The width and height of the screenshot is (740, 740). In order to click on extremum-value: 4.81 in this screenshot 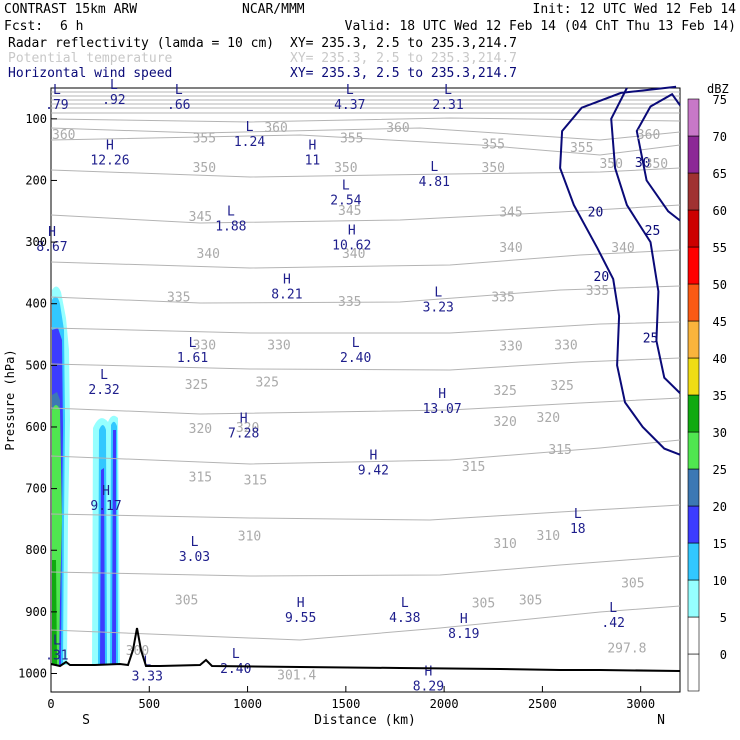, I will do `click(434, 182)`.